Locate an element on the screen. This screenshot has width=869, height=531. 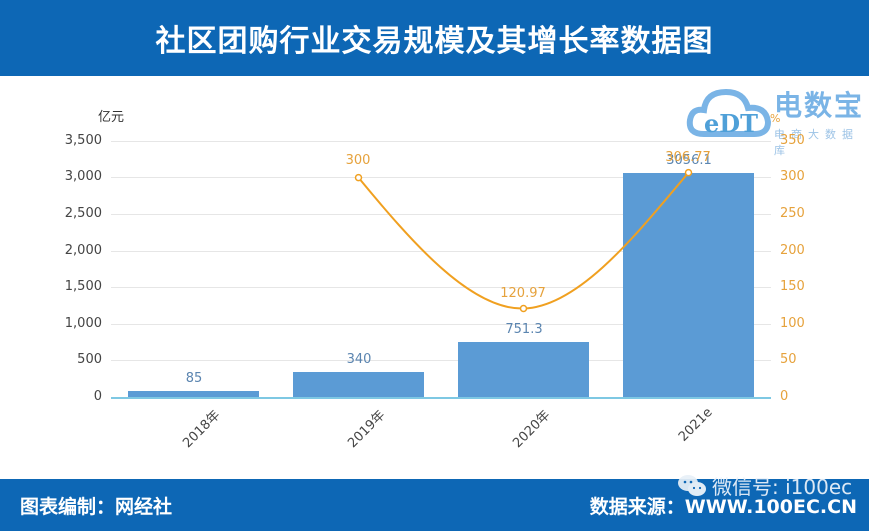
title-banner: 社区团购行业交易规模及其增长率数据图 is located at coordinates (434, 38).